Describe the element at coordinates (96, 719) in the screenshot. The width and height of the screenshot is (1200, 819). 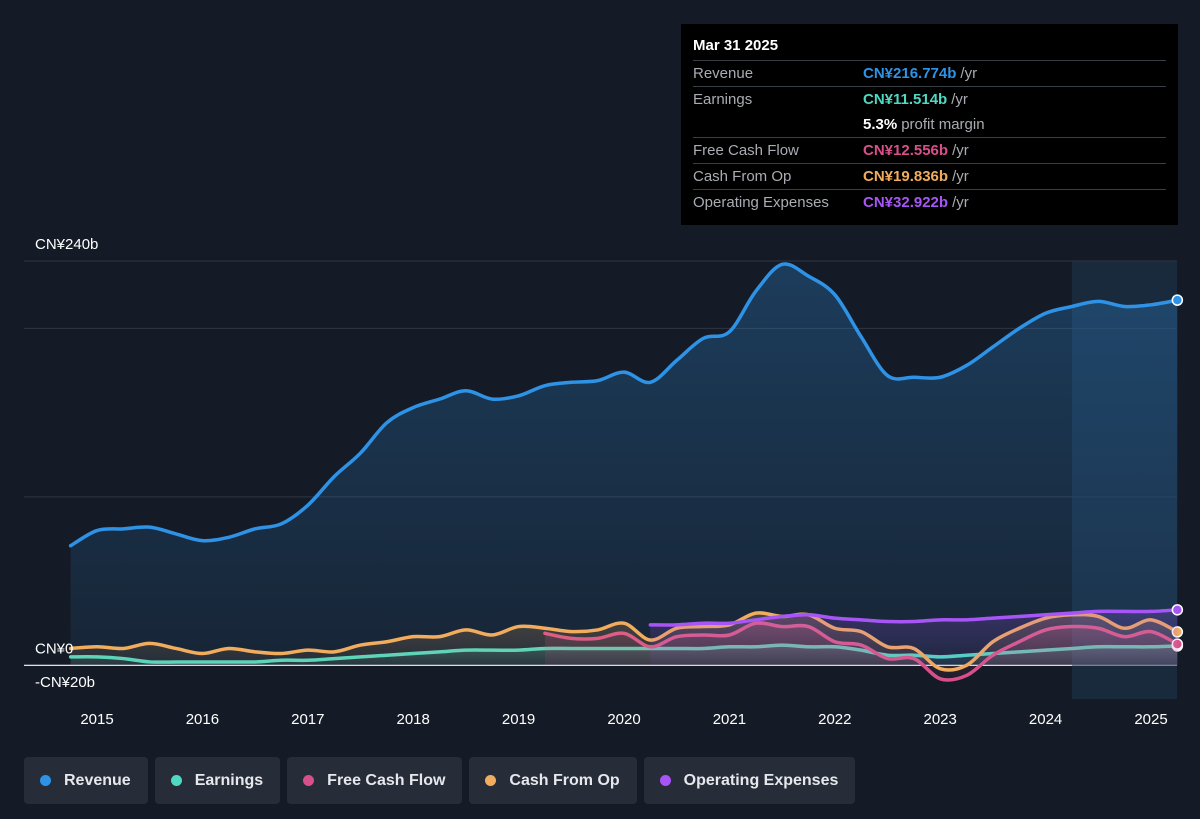
I see `x-tick-label: 2015` at that location.